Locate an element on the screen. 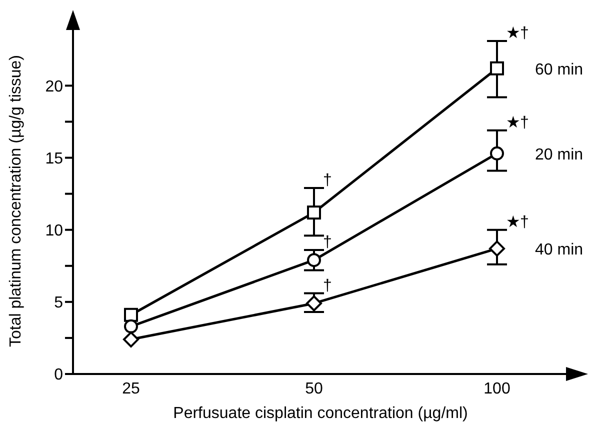 This screenshot has height=431, width=600. y-tick-label: 15 is located at coordinates (54, 159).